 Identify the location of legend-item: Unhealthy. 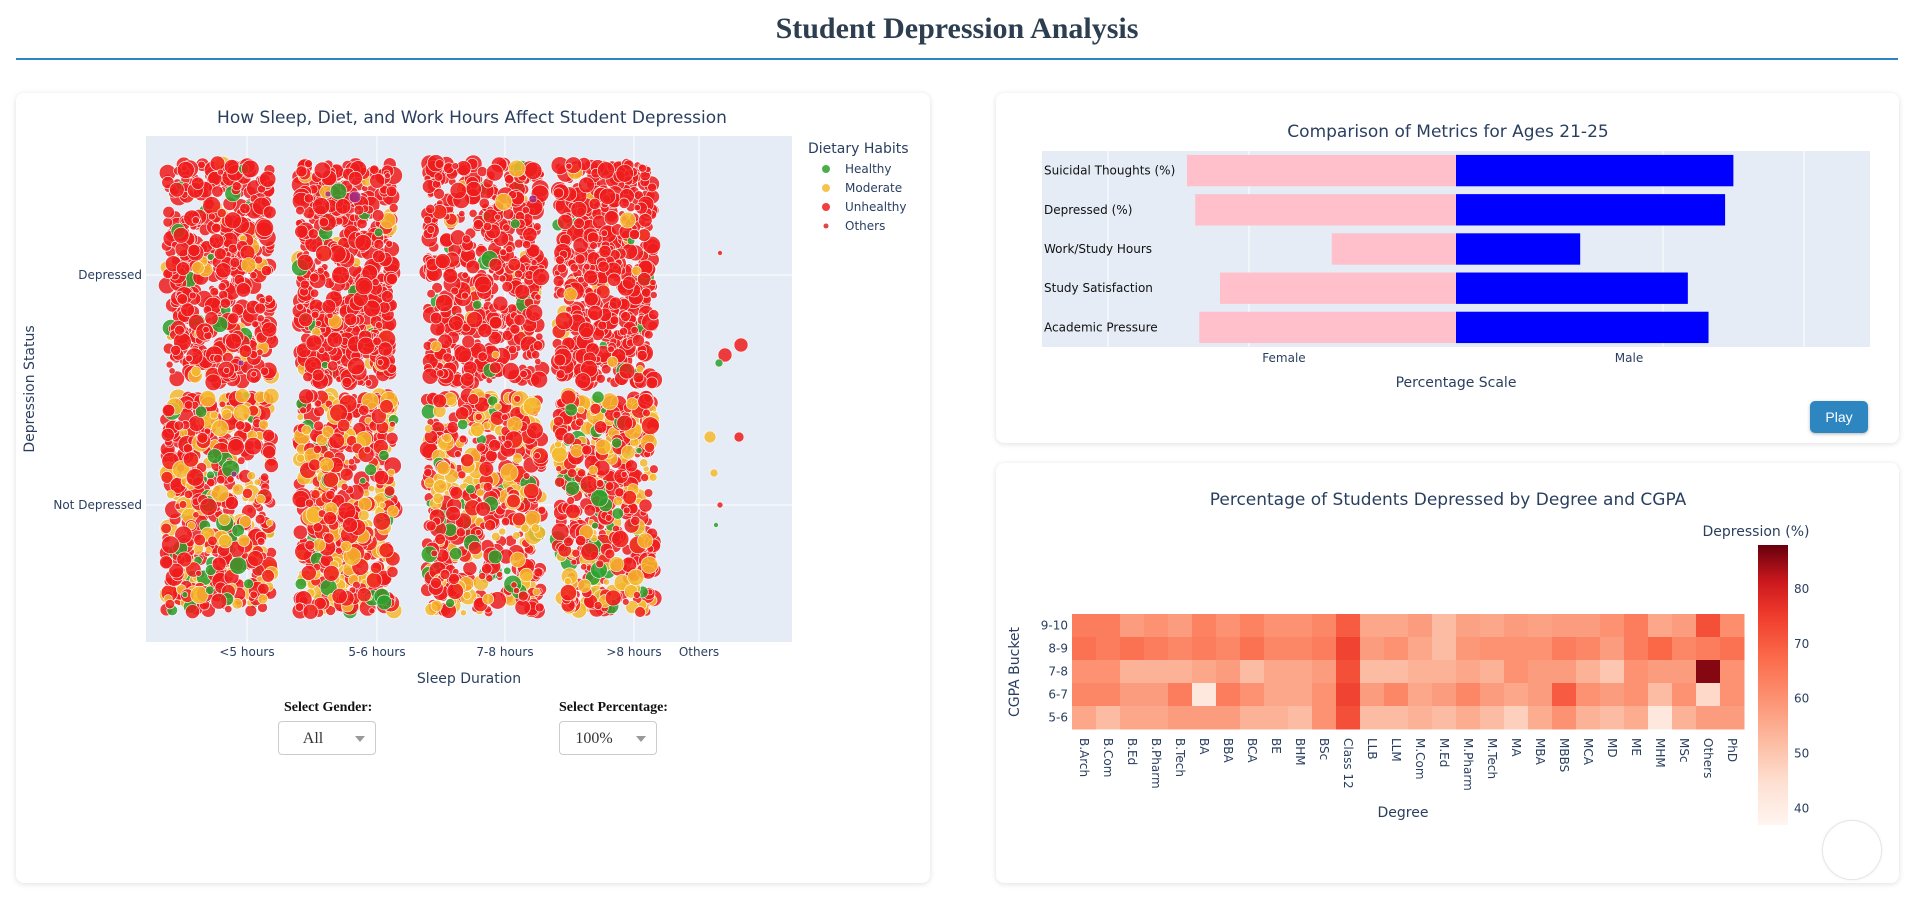
(864, 207).